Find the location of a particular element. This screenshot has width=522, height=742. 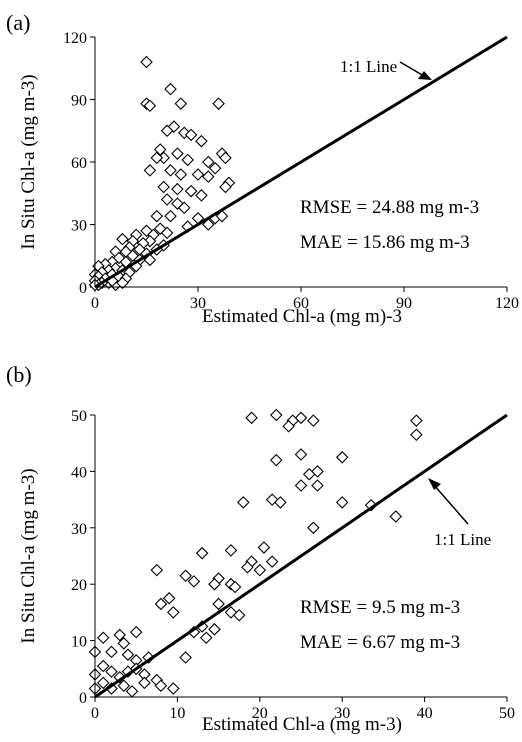

x-tick-label: 10 is located at coordinates (177, 713).